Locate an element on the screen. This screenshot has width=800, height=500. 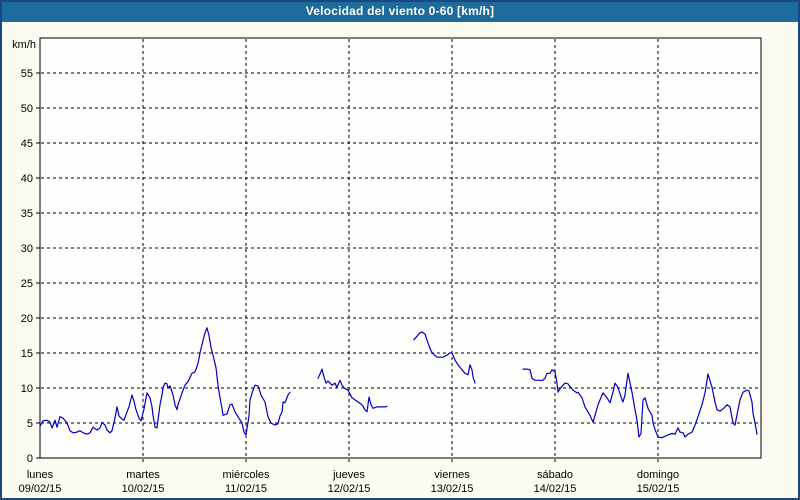
date-label: 09/02/15 is located at coordinates (40, 489).